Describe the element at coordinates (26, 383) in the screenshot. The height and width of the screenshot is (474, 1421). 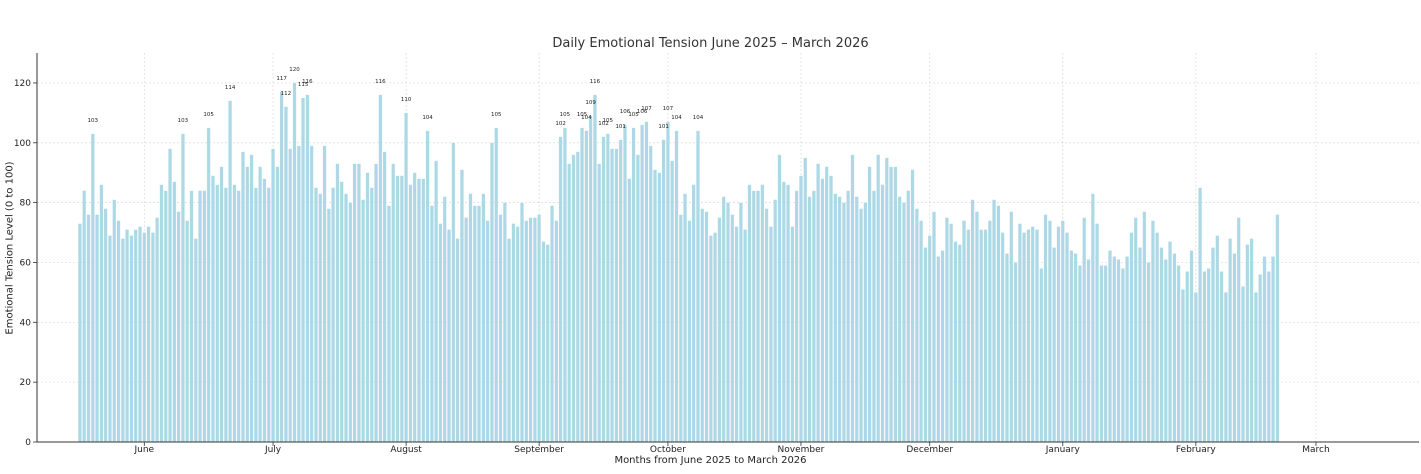
I see `y-tick-label: 20` at that location.